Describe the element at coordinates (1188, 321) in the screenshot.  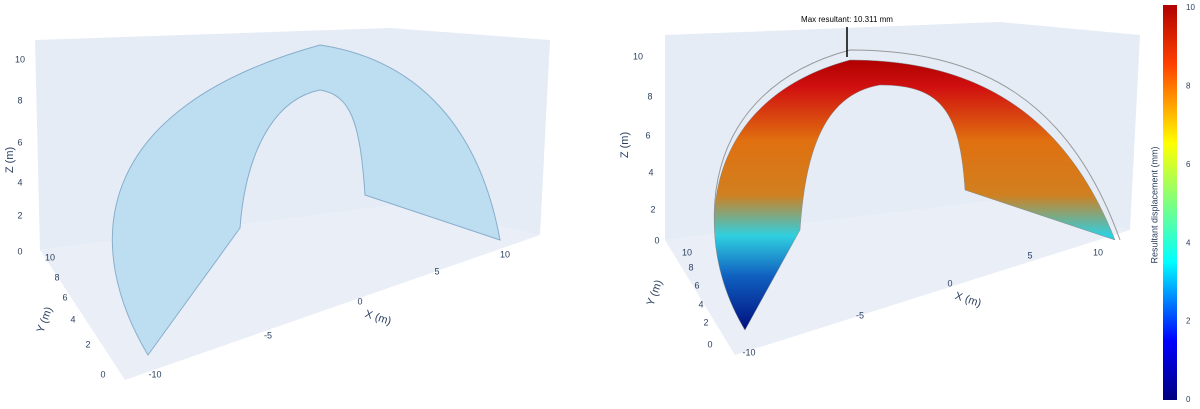
I see `colorbar-tick-label: 2` at that location.